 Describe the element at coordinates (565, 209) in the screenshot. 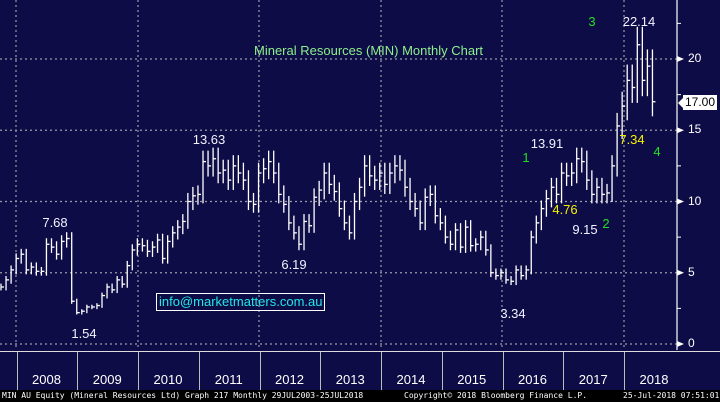

I see `price-annotation: 4.76` at that location.